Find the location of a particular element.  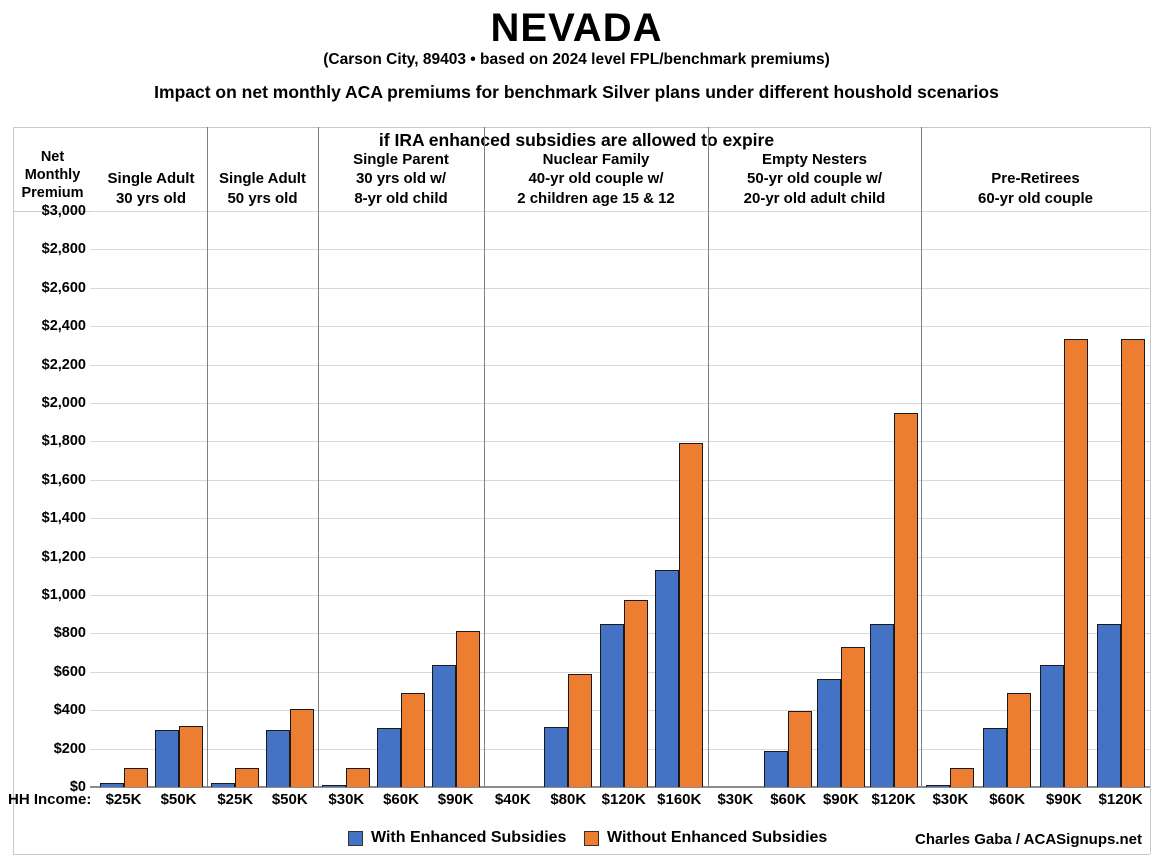

legend-swatch-orange-icon is located at coordinates (591, 838).